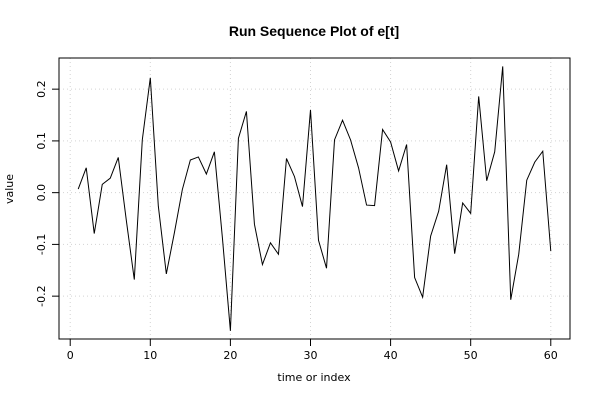 Image resolution: width=599 pixels, height=400 pixels. Describe the element at coordinates (310, 355) in the screenshot. I see `x-tick-label: 30` at that location.